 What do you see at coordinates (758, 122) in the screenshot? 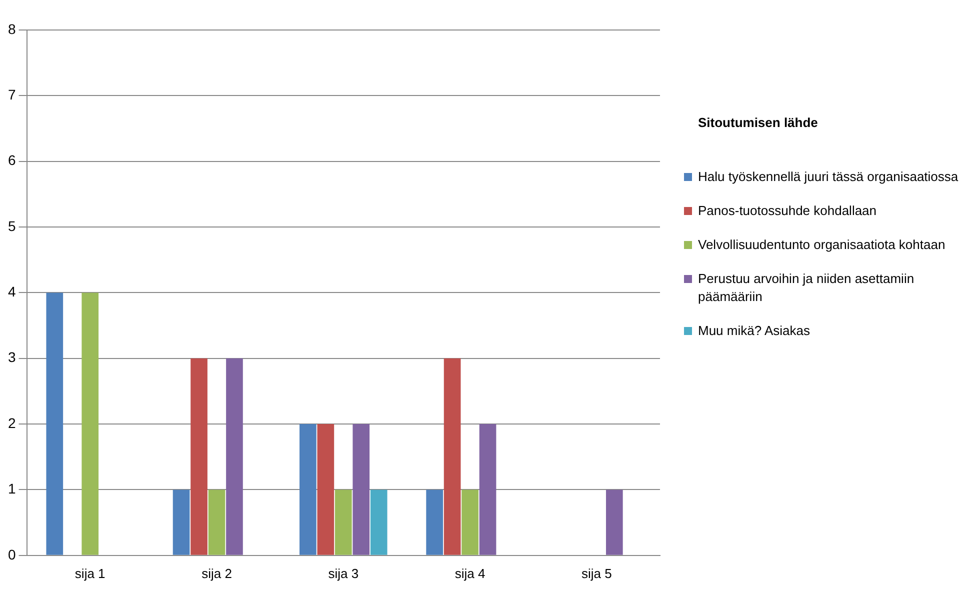
I see `legend-title: Sitoutumisen lähde` at bounding box center [758, 122].